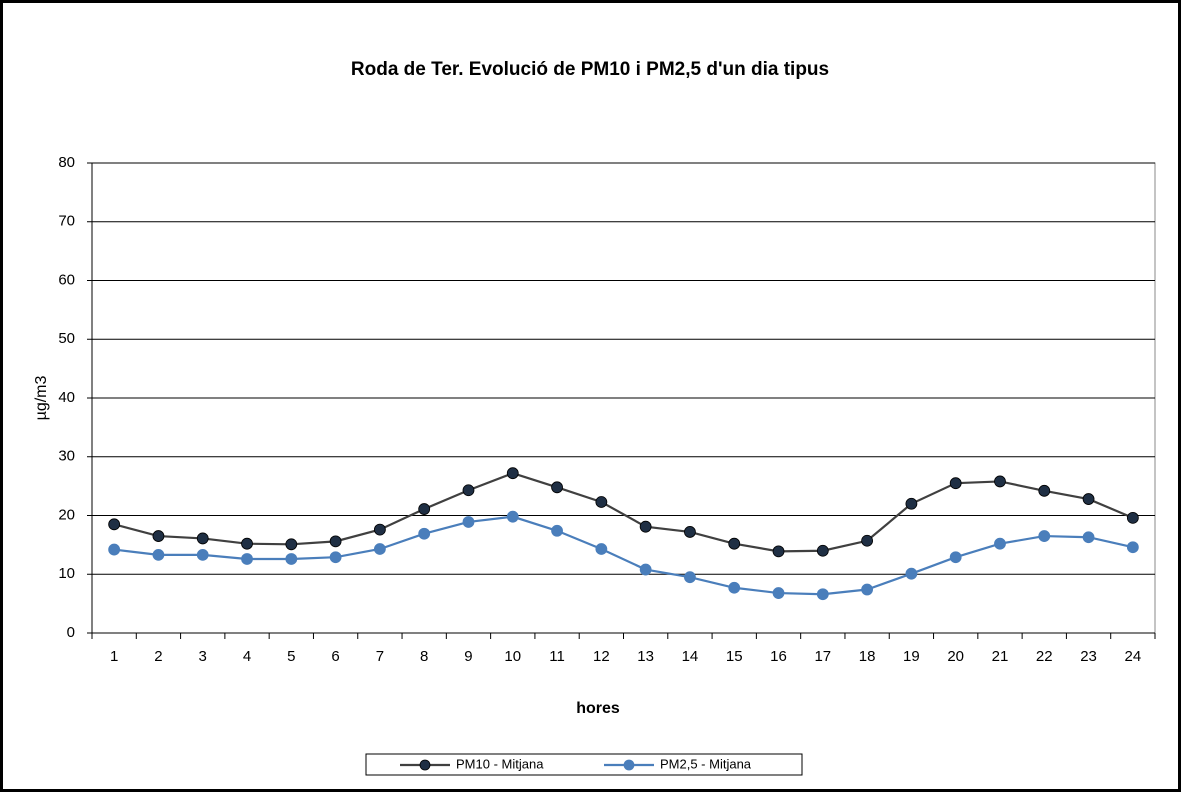  What do you see at coordinates (512, 656) in the screenshot?
I see `x-tick-label: 10` at bounding box center [512, 656].